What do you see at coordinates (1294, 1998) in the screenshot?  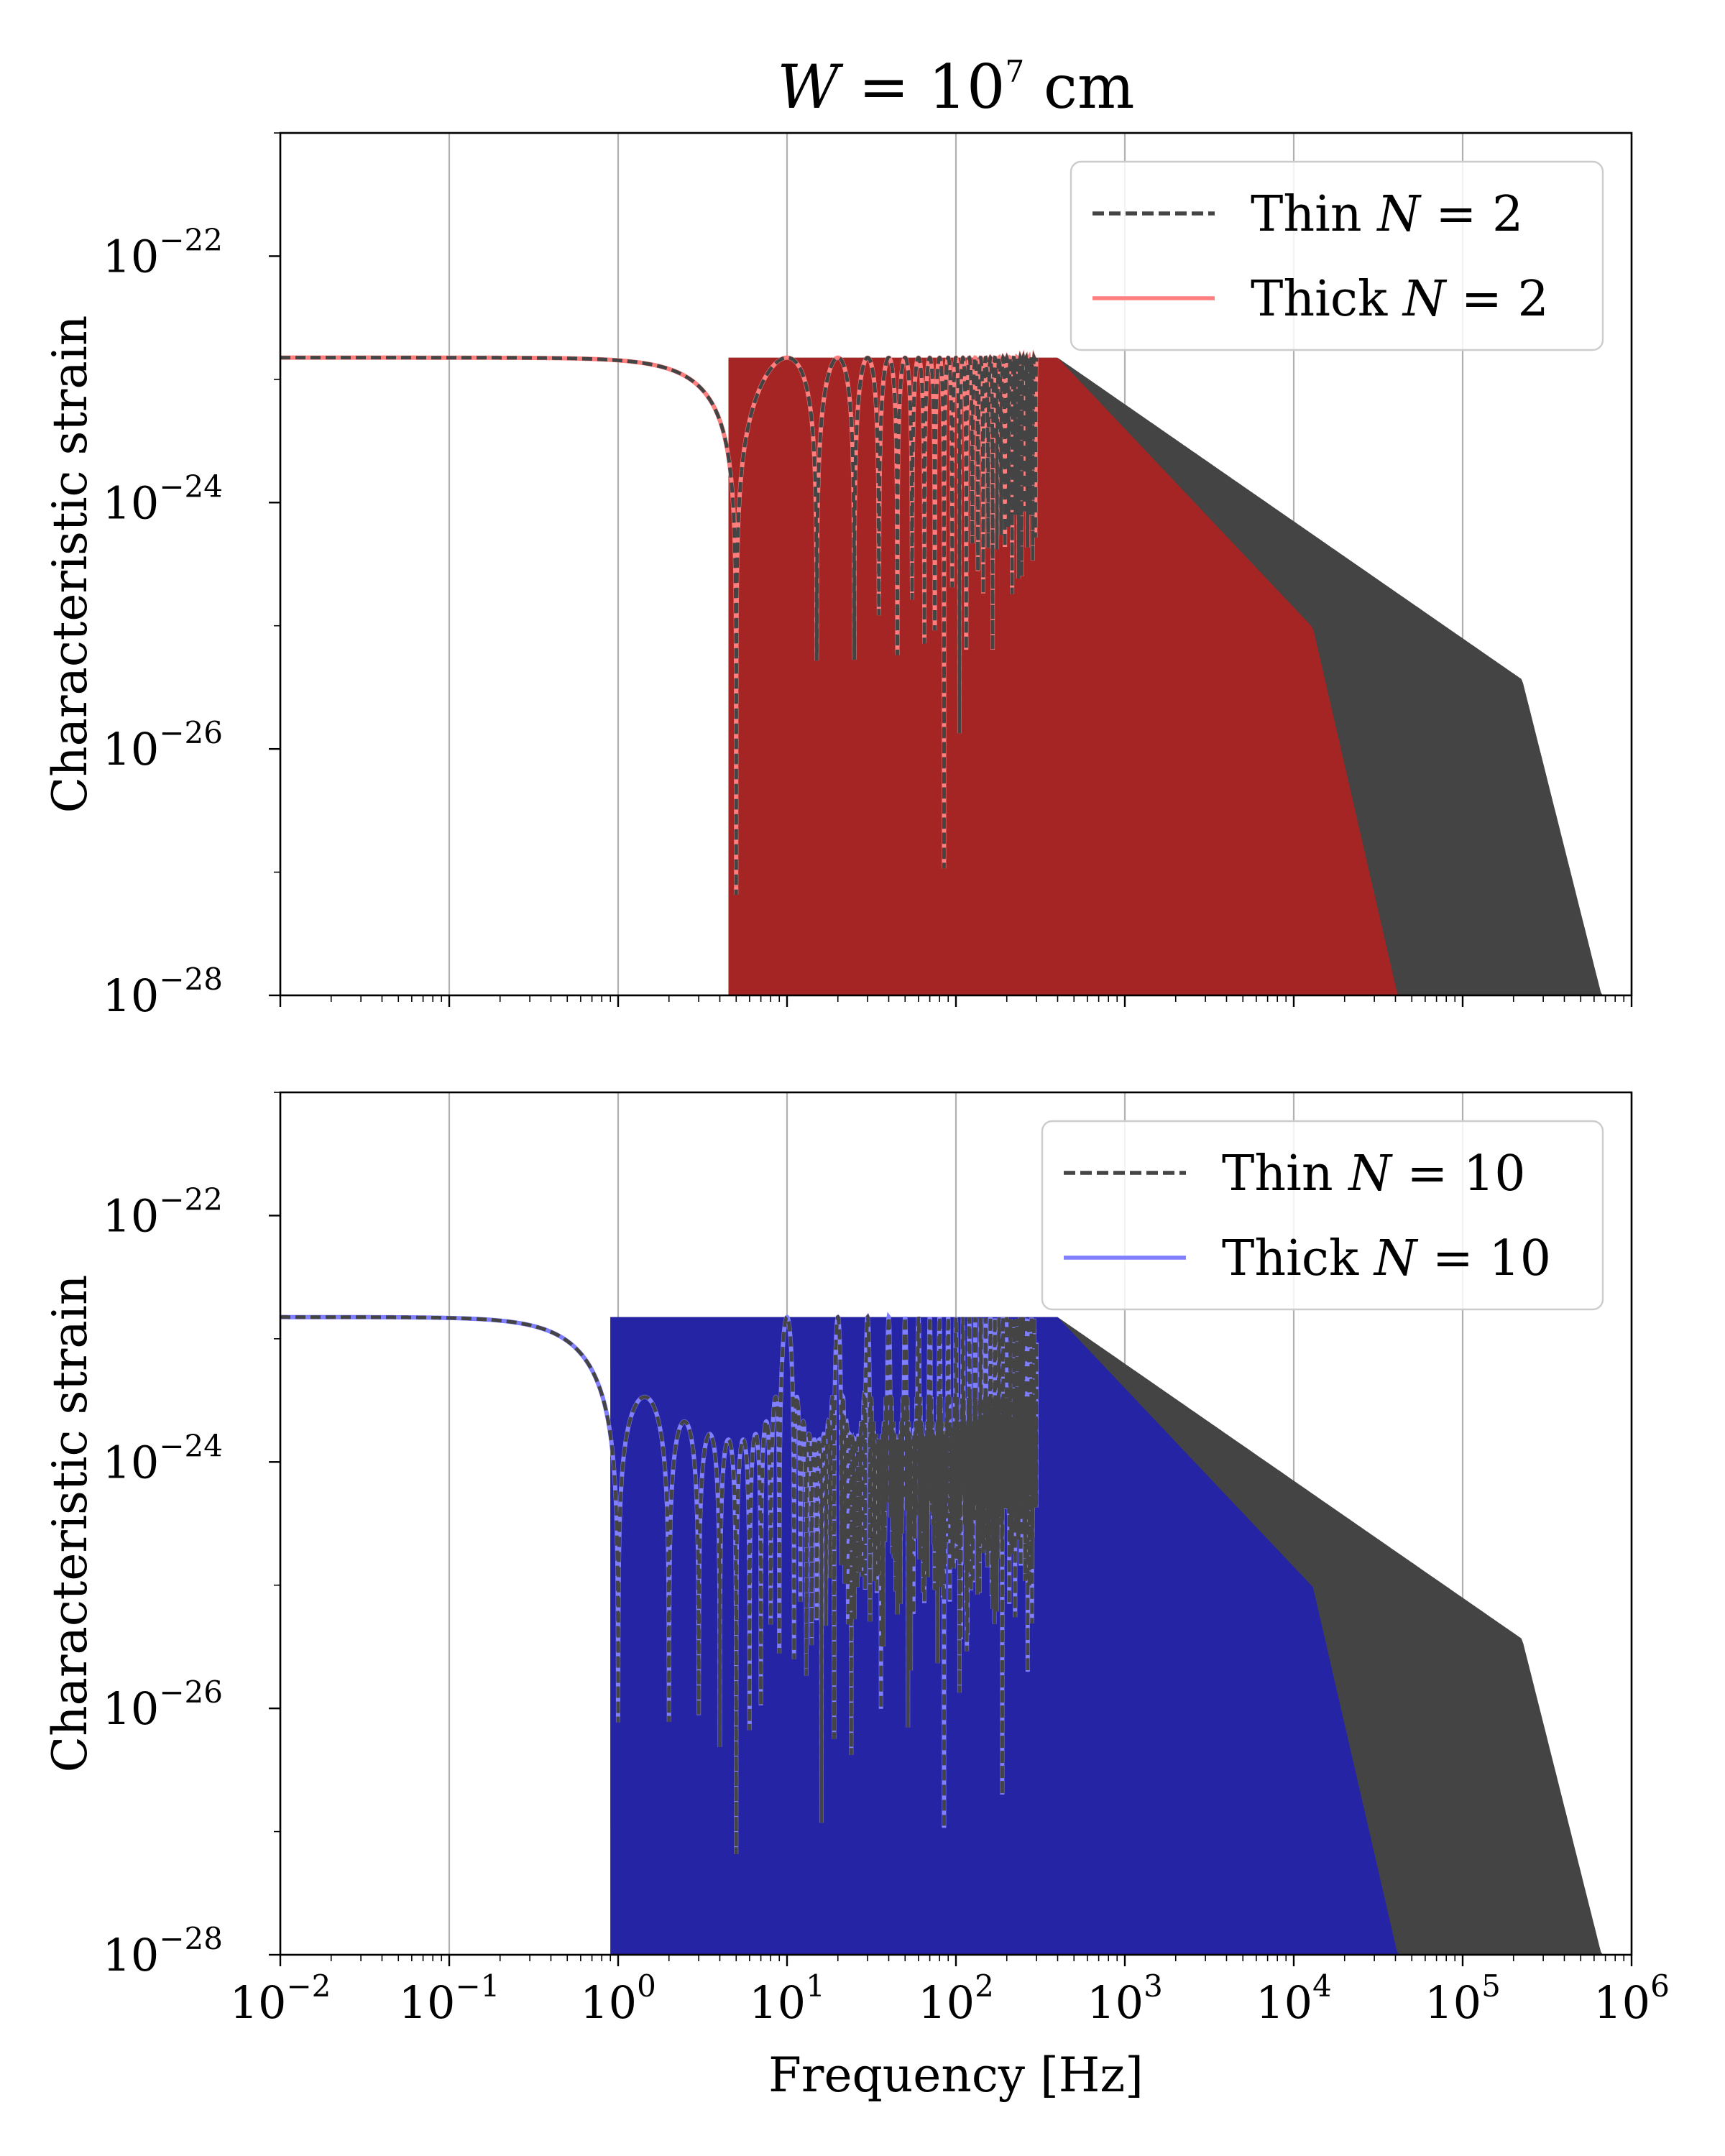 I see `x-tick-label: 10⁴` at bounding box center [1294, 1998].